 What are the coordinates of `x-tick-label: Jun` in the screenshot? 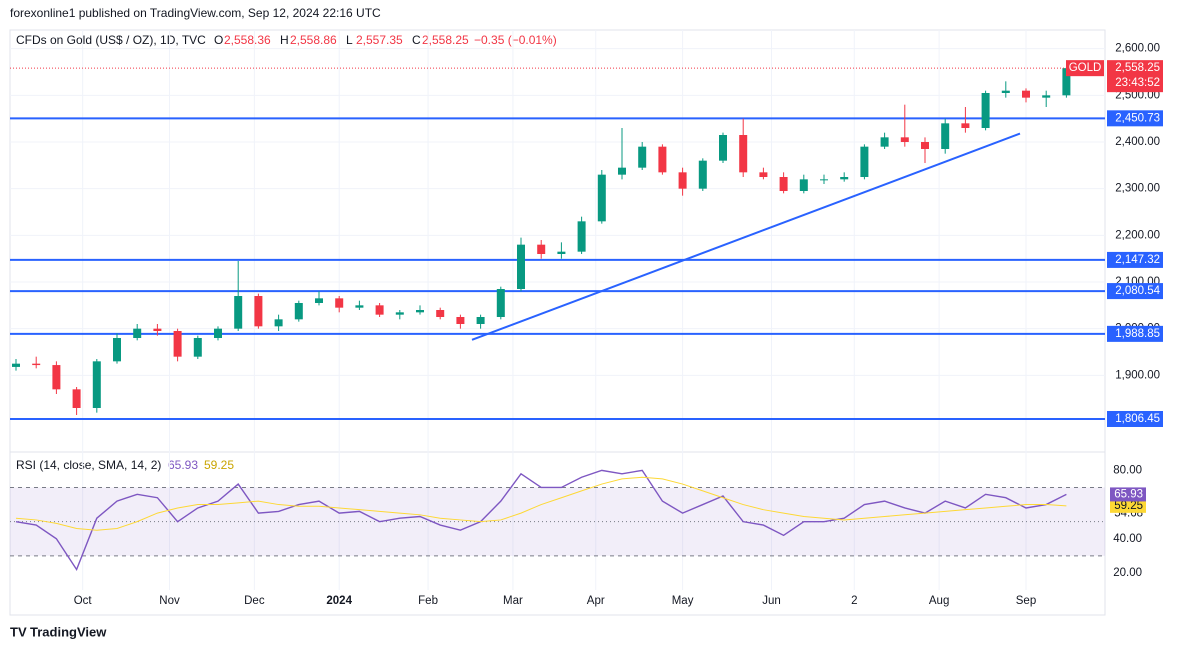 It's located at (771, 601).